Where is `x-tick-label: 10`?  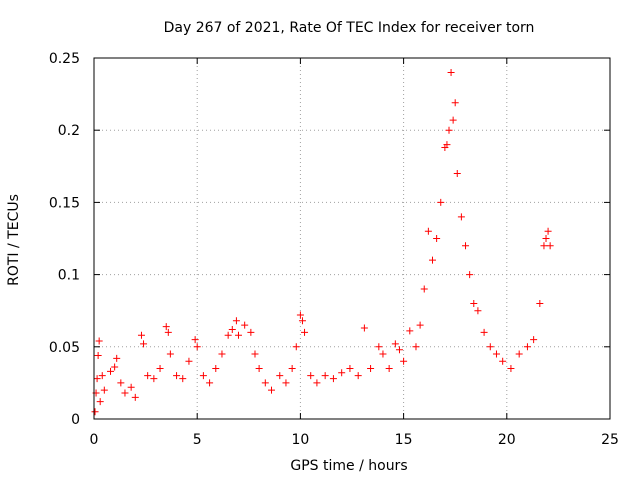
x-tick-label: 10 is located at coordinates (300, 440).